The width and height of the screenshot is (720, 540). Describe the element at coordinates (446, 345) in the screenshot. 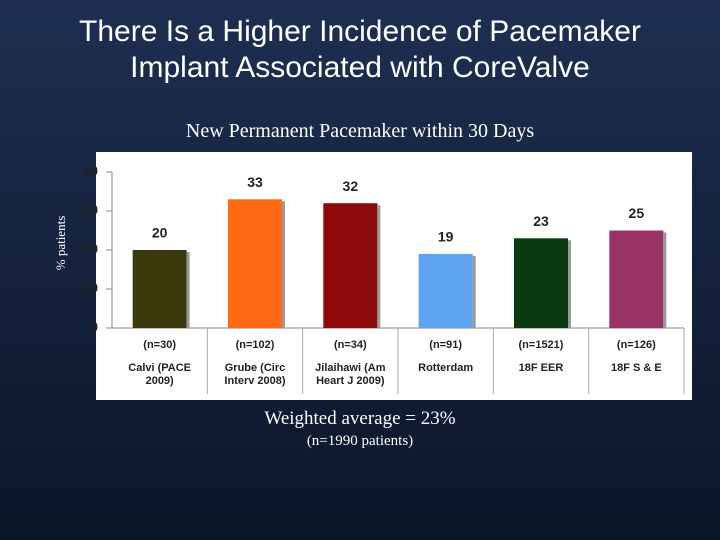

I see `sample-size-label: (n=91)` at that location.